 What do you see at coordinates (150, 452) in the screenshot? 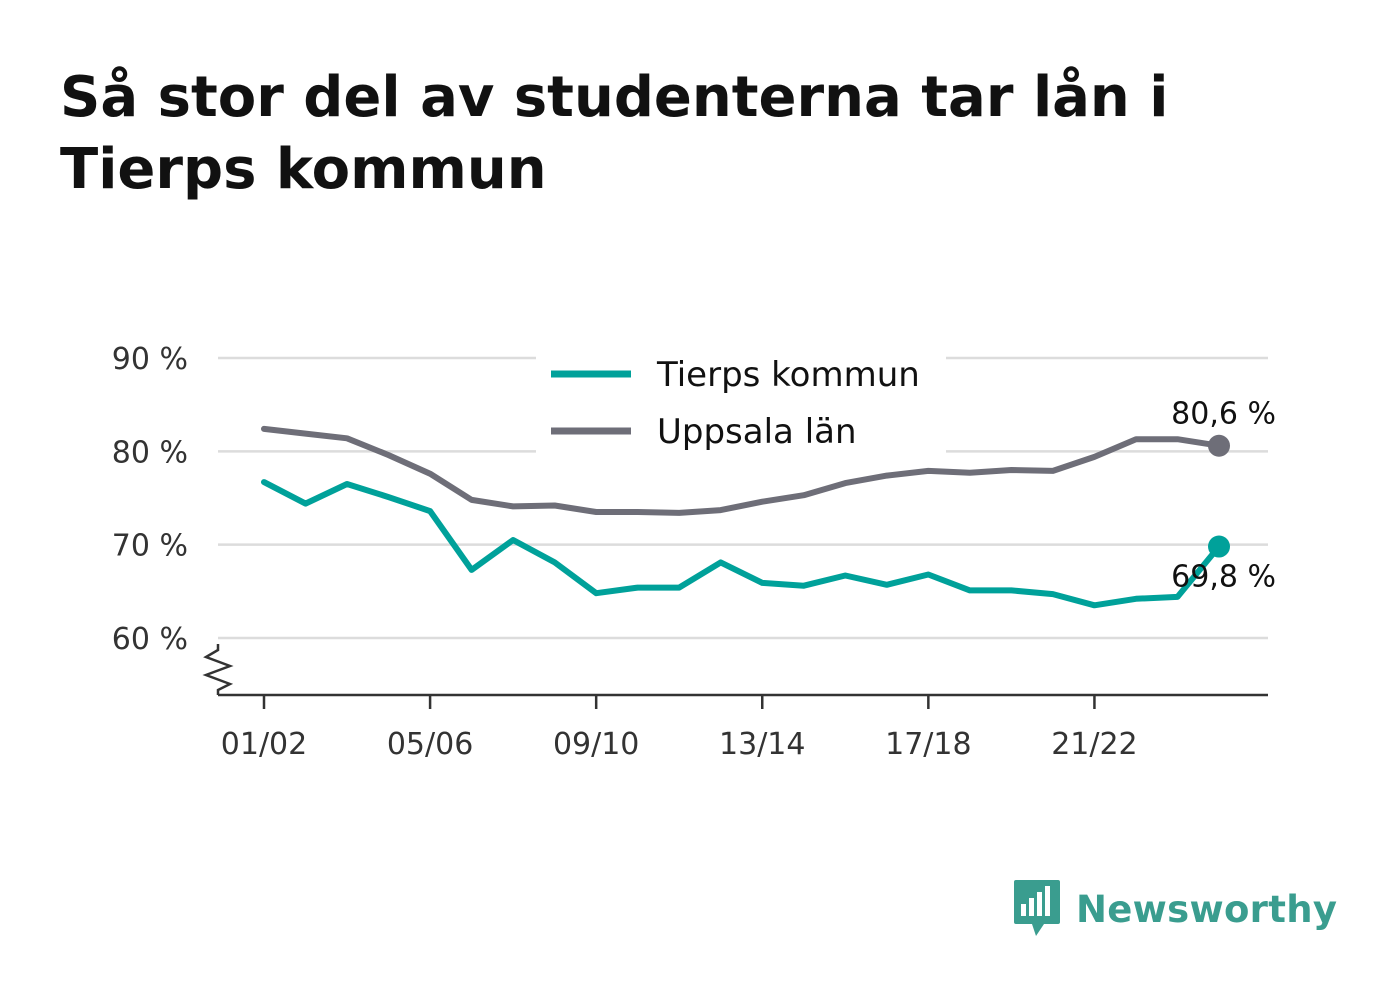
I see `y-tick-label: 80 %` at bounding box center [150, 452].